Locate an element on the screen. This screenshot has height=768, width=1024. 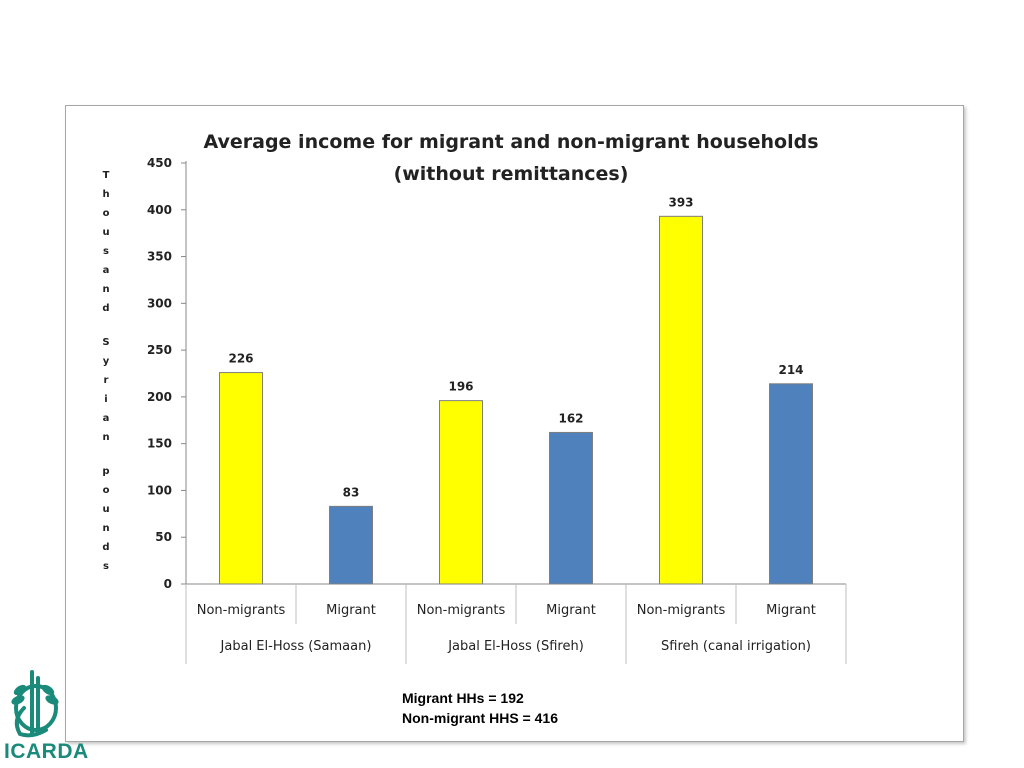
icarda-logo-icon is located at coordinates (35, 704).